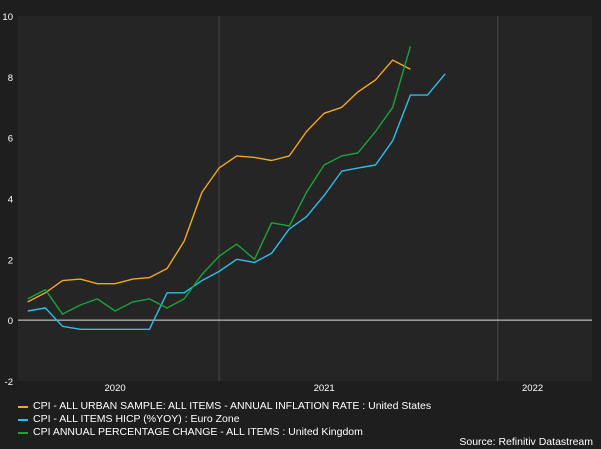 The image size is (601, 449). Describe the element at coordinates (10, 260) in the screenshot. I see `y-tick-label-2: 2` at that location.